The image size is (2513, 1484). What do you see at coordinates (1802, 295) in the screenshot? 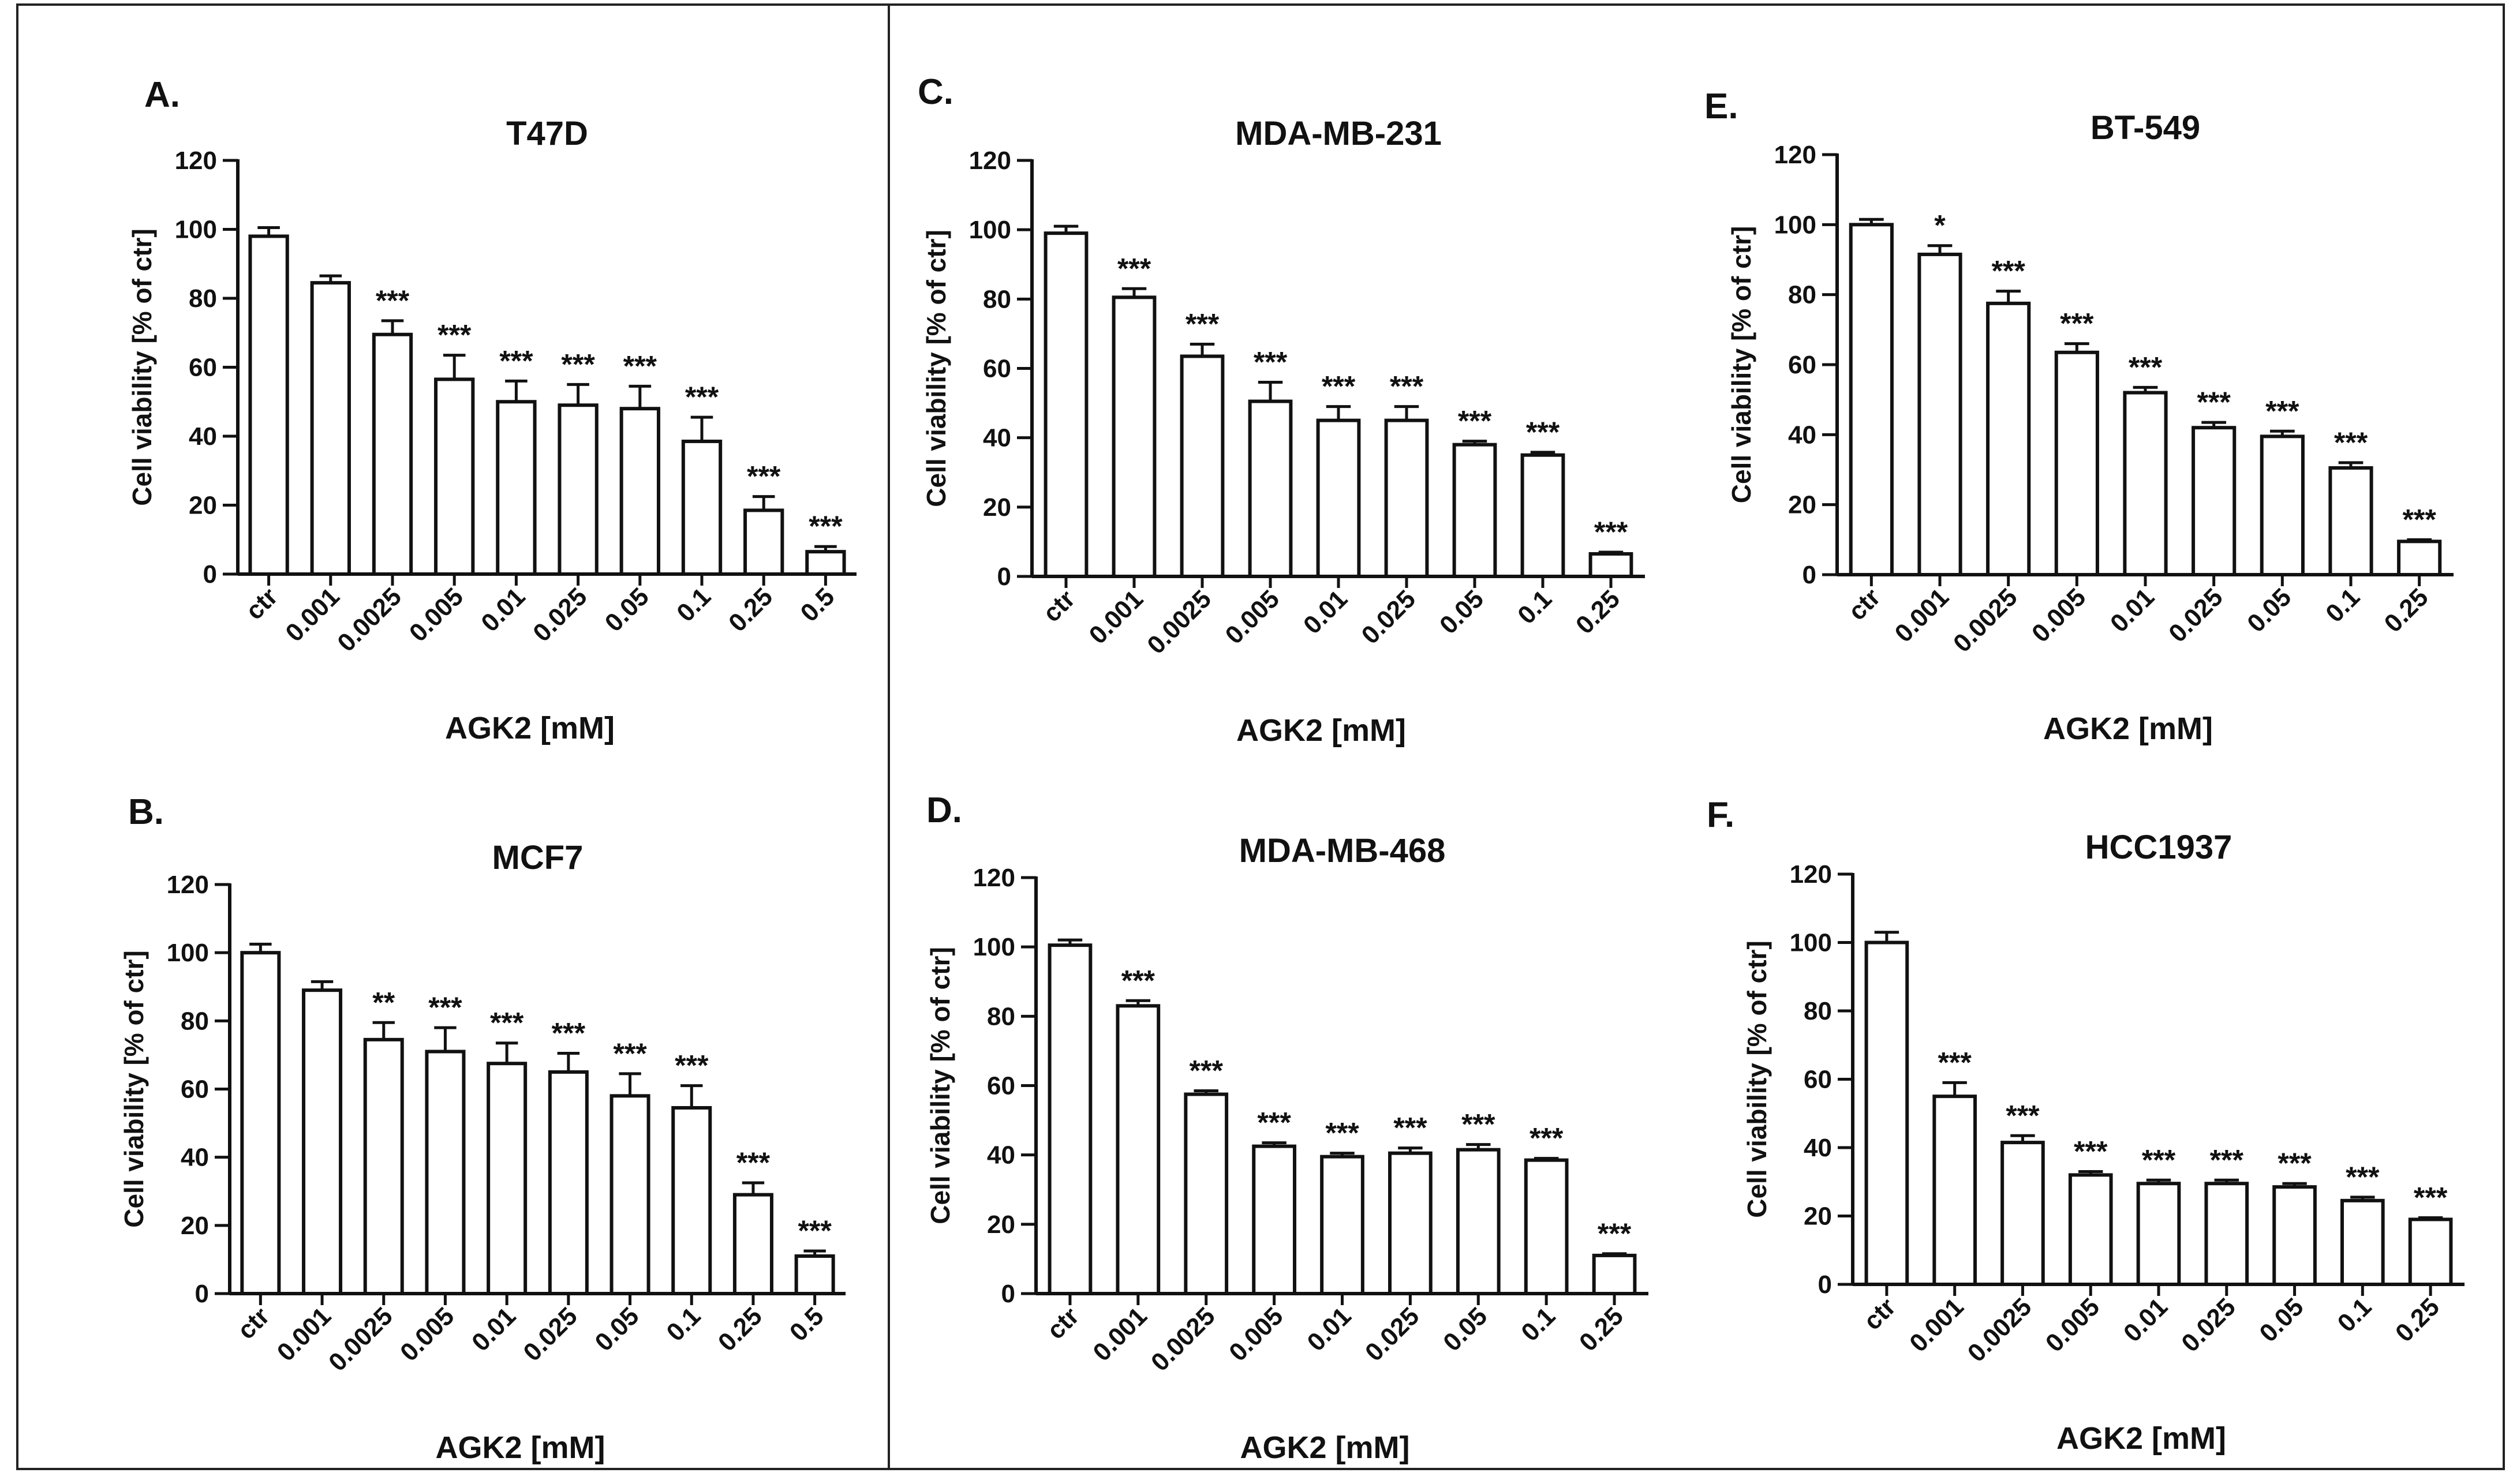
I see `y-tick-label: 80` at bounding box center [1802, 295].